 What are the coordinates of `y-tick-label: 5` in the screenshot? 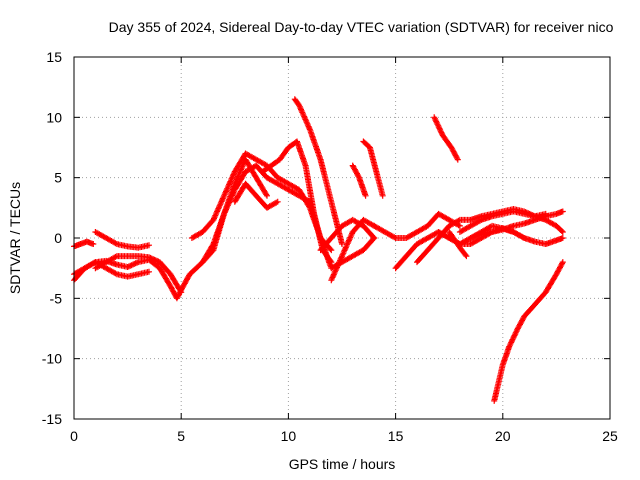 It's located at (58, 178).